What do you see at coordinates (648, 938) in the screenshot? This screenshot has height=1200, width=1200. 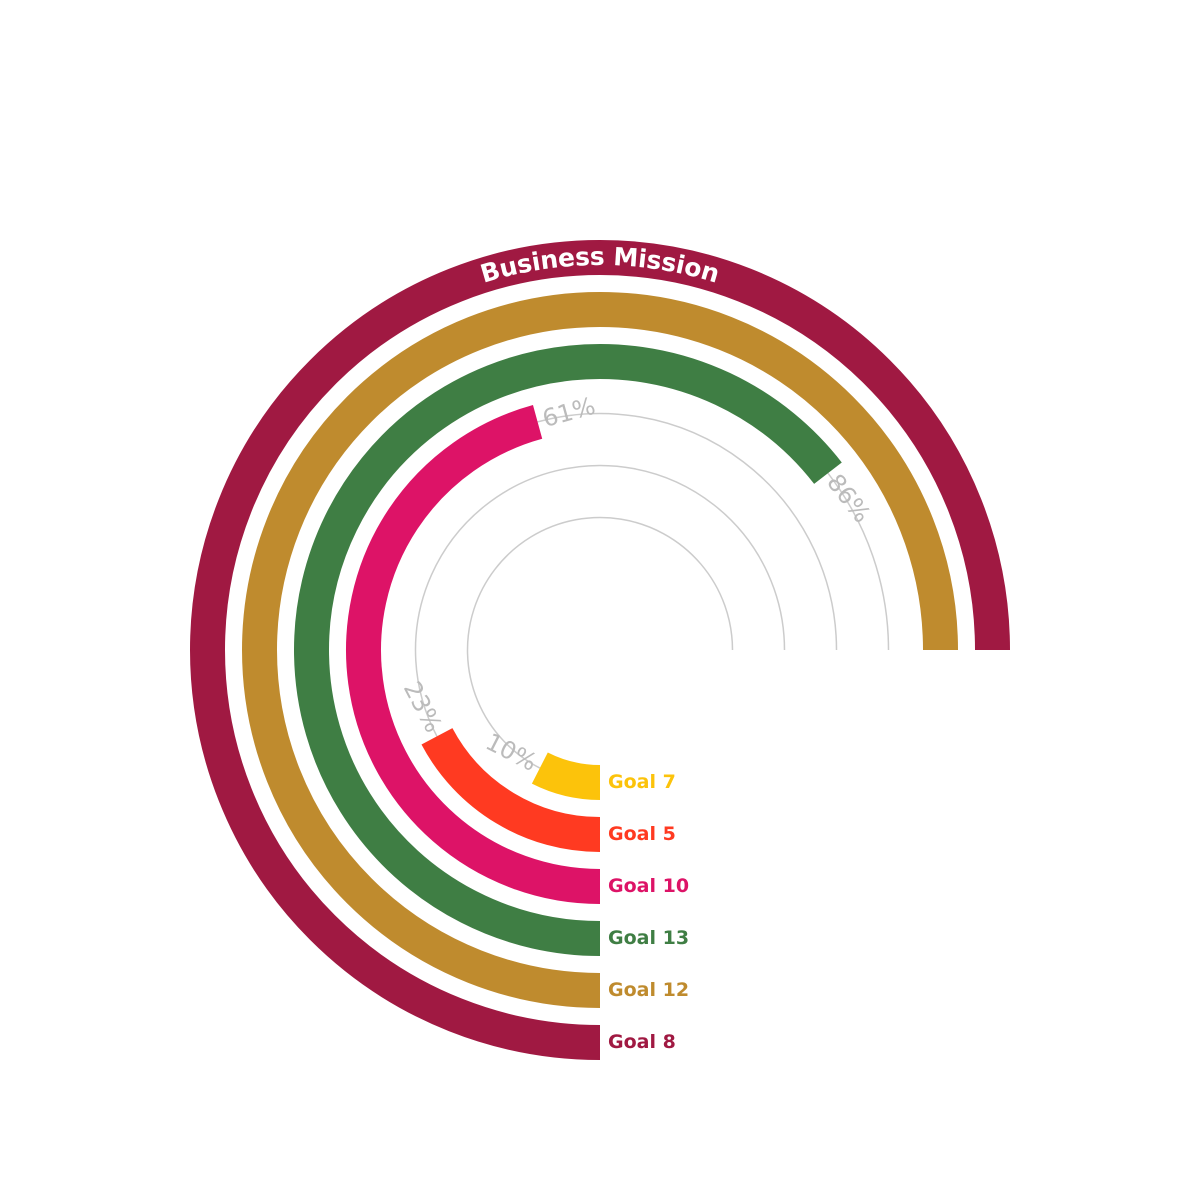 I see `category-label: Goal 13` at bounding box center [648, 938].